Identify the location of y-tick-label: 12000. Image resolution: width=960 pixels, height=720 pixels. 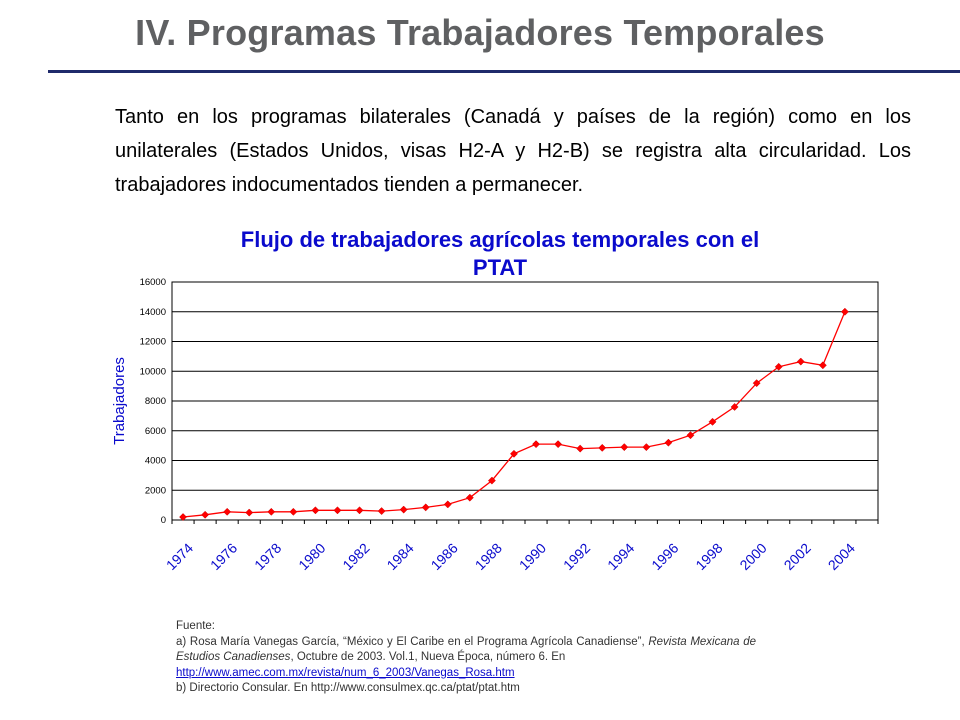
(153, 342).